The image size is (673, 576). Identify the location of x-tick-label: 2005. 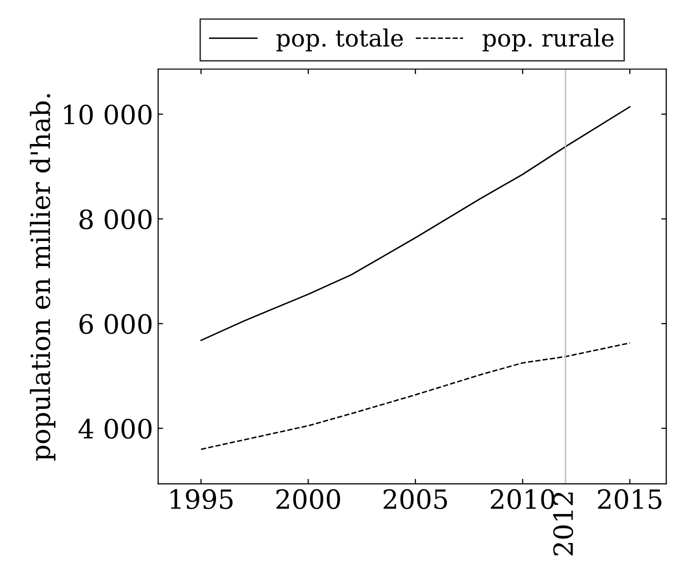
(415, 499).